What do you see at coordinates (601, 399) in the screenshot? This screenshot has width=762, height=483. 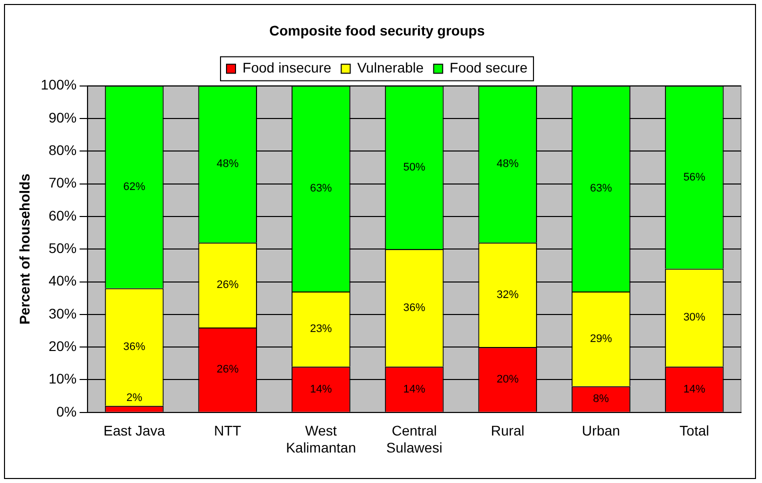 I see `data-label: 8%` at bounding box center [601, 399].